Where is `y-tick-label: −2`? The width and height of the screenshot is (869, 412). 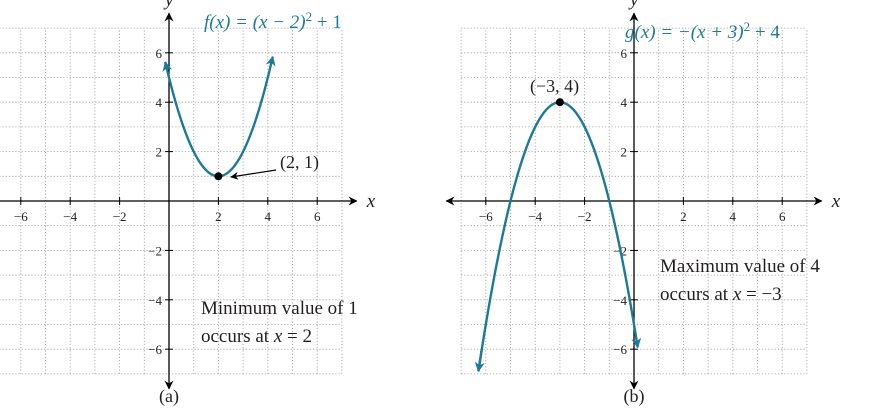
y-tick-label: −2 is located at coordinates (155, 250).